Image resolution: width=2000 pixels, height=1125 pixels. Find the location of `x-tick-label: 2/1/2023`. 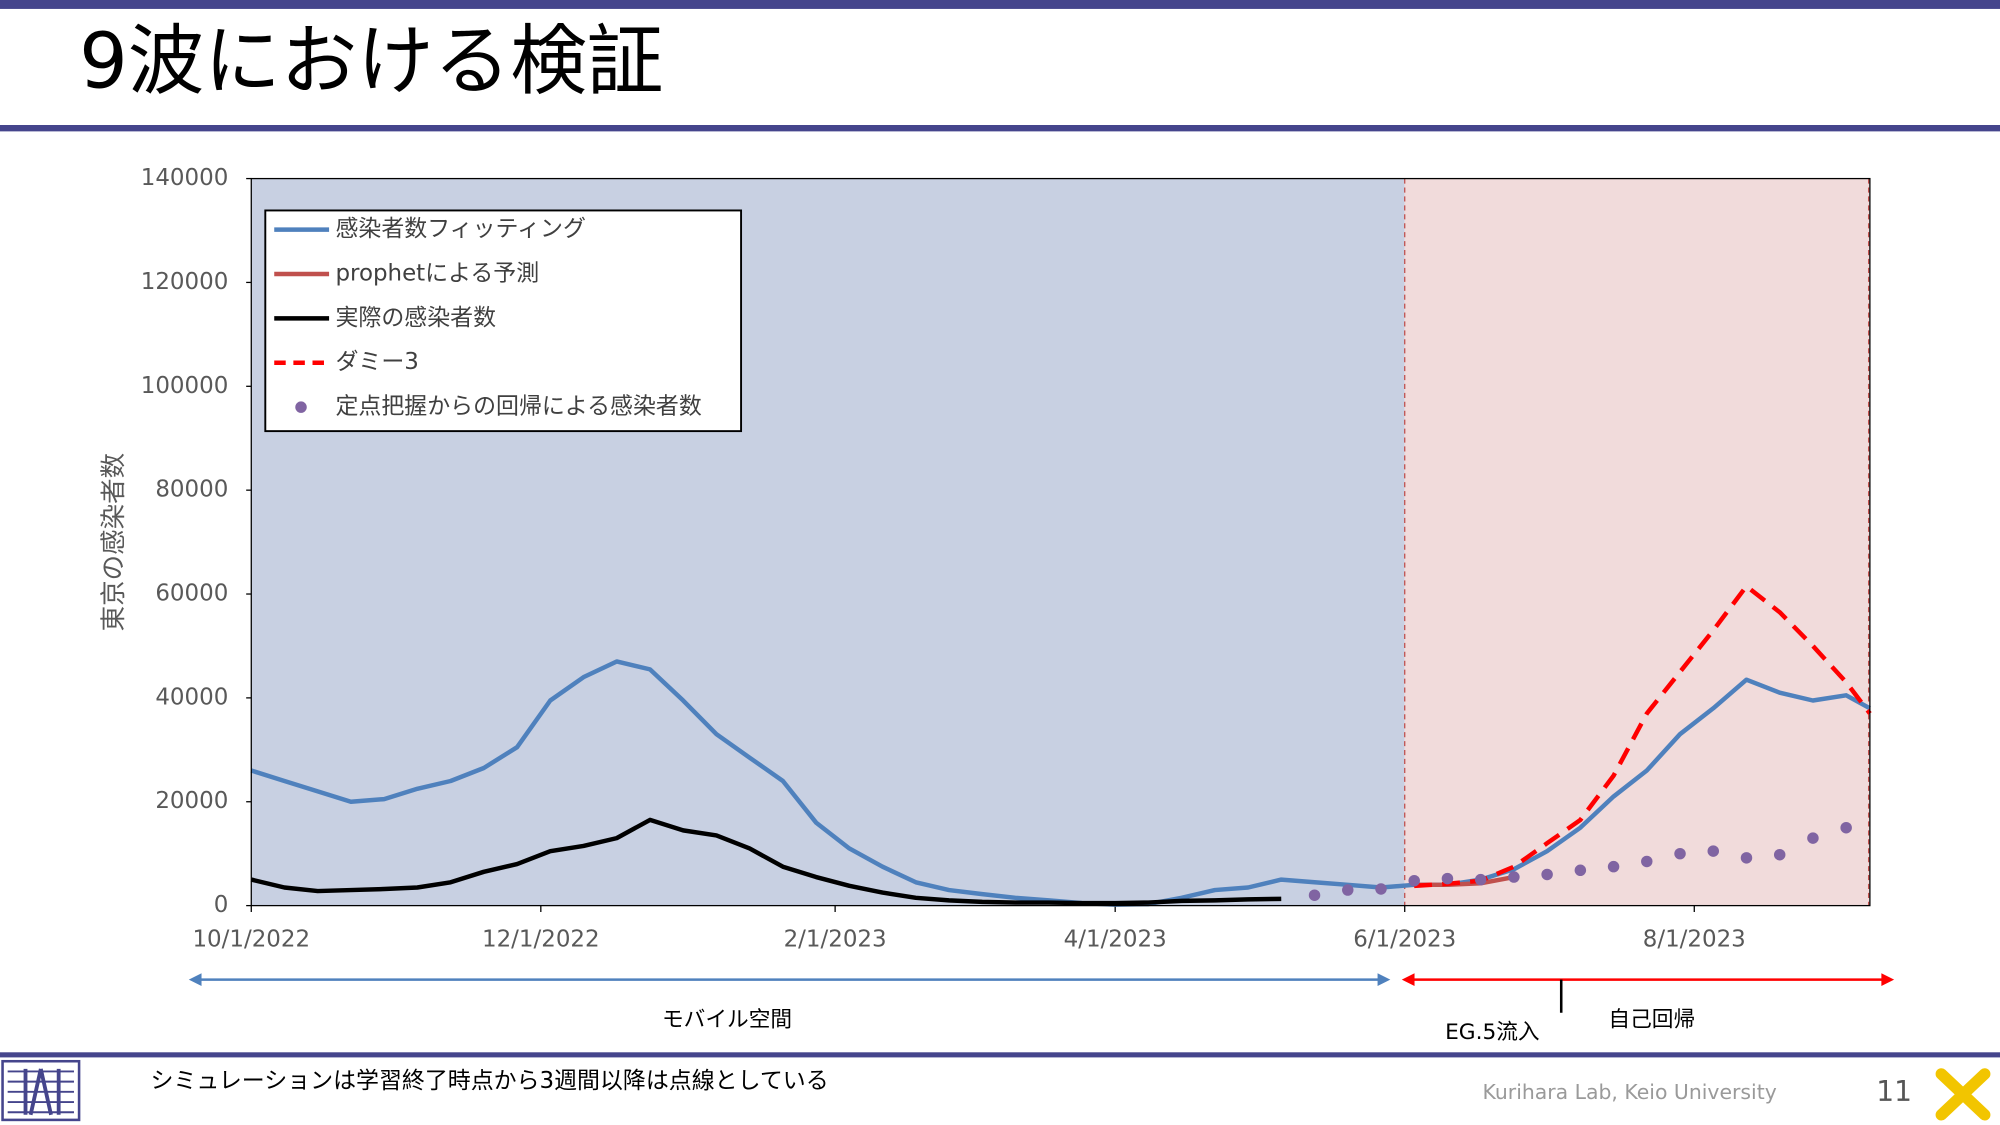

x-tick-label: 2/1/2023 is located at coordinates (835, 940).